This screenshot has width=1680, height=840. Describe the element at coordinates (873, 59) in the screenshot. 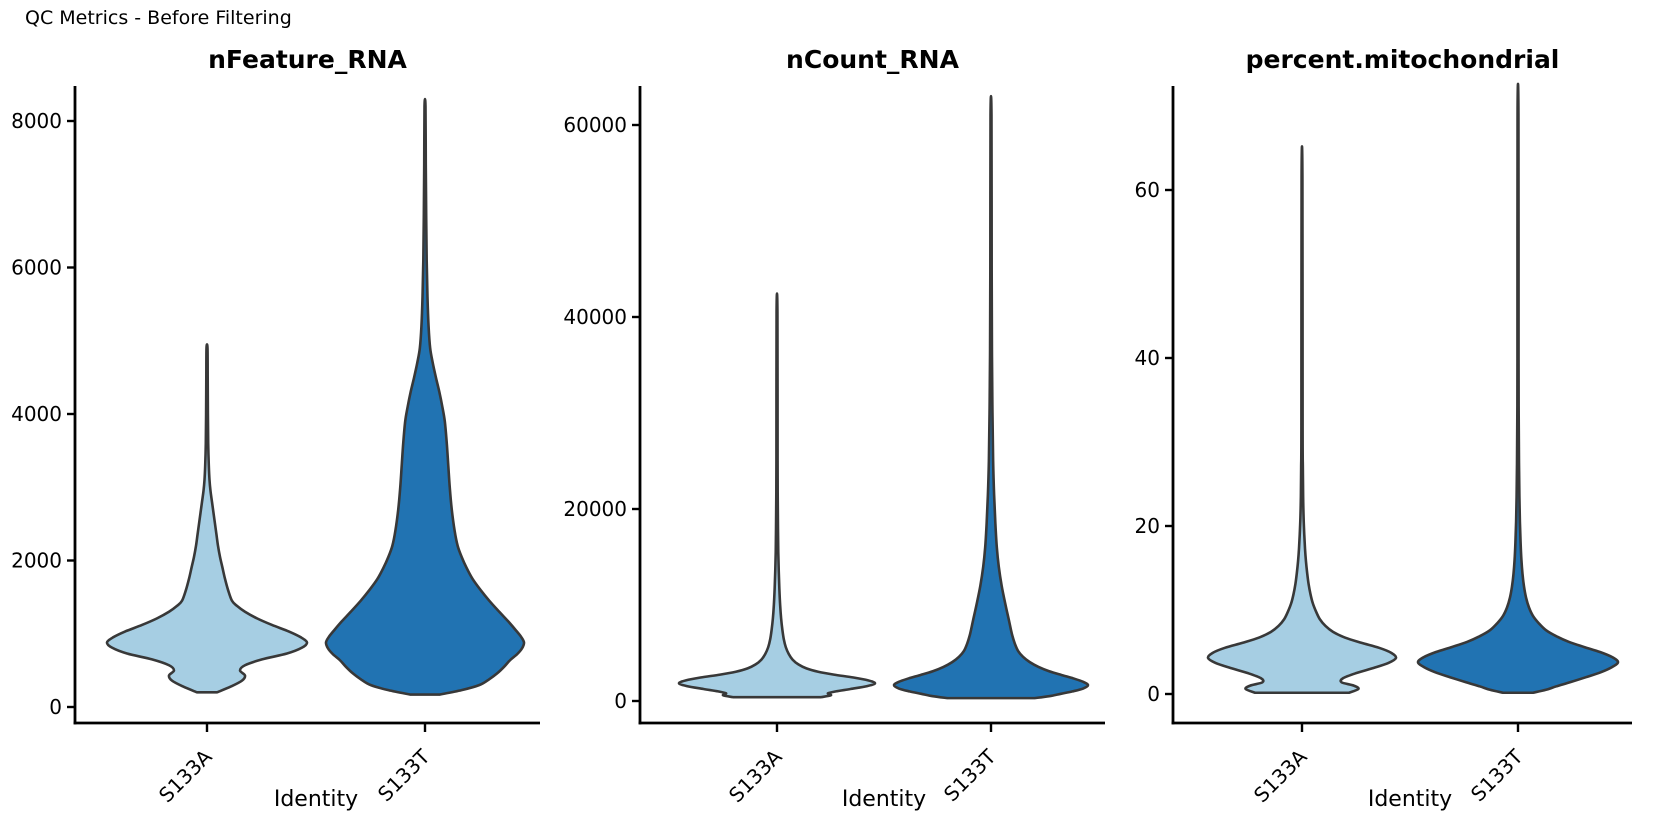

I see `panel-title: nCount_RNA` at that location.